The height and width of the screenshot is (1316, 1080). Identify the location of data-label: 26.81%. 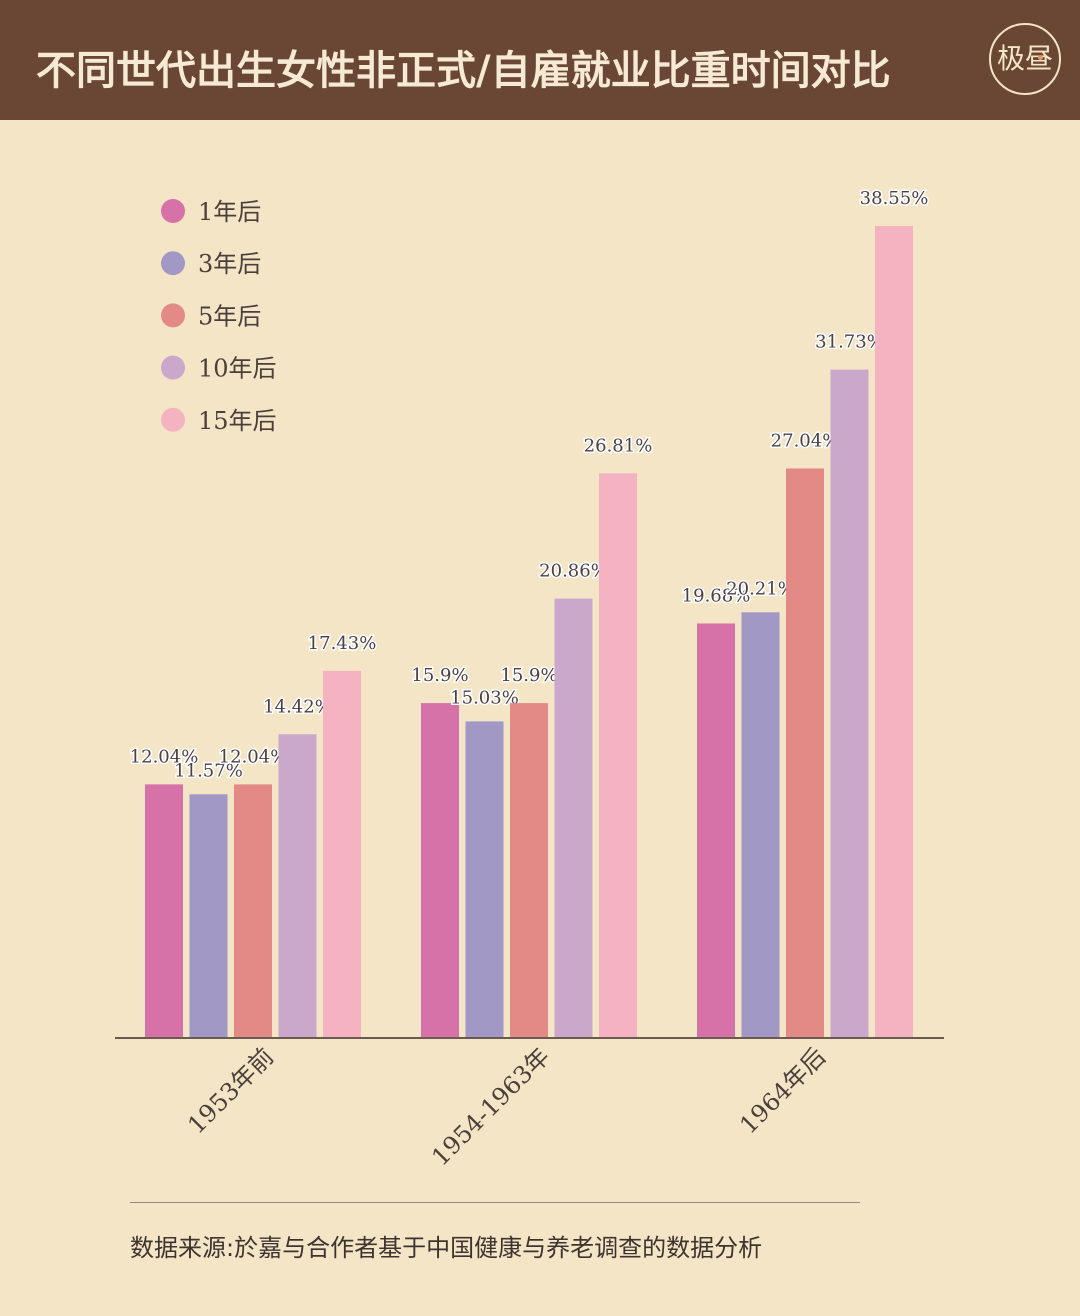
(618, 445).